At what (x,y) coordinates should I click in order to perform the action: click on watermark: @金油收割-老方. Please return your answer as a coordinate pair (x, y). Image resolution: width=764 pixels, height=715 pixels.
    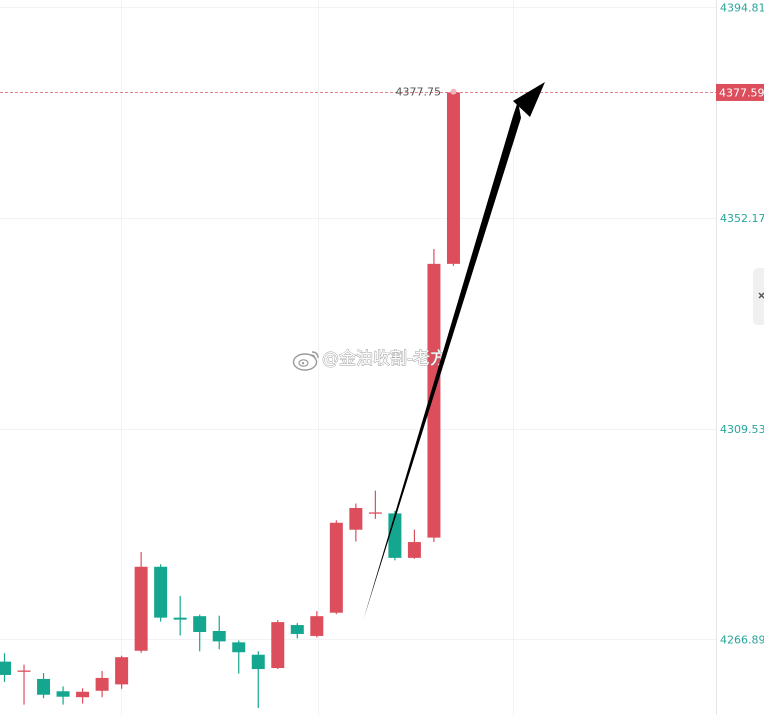
    Looking at the image, I should click on (370, 360).